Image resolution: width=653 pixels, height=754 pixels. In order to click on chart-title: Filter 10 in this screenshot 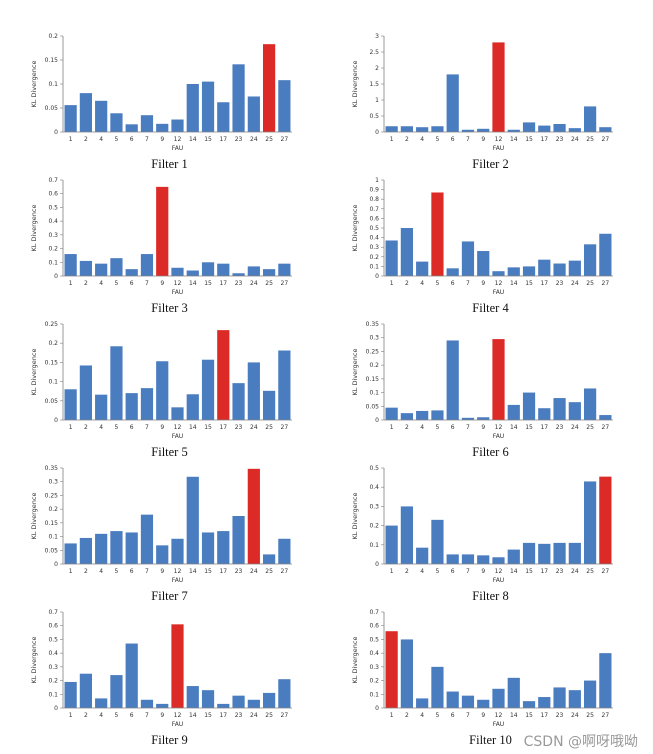, I will do `click(490, 740)`.